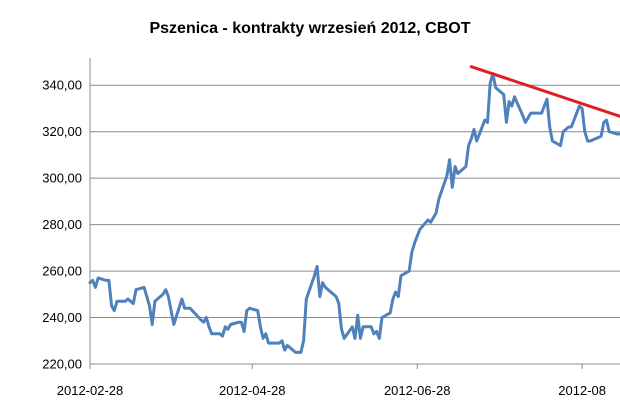 Image resolution: width=620 pixels, height=413 pixels. What do you see at coordinates (582, 390) in the screenshot?
I see `x-tick-label: 2012-08` at bounding box center [582, 390].